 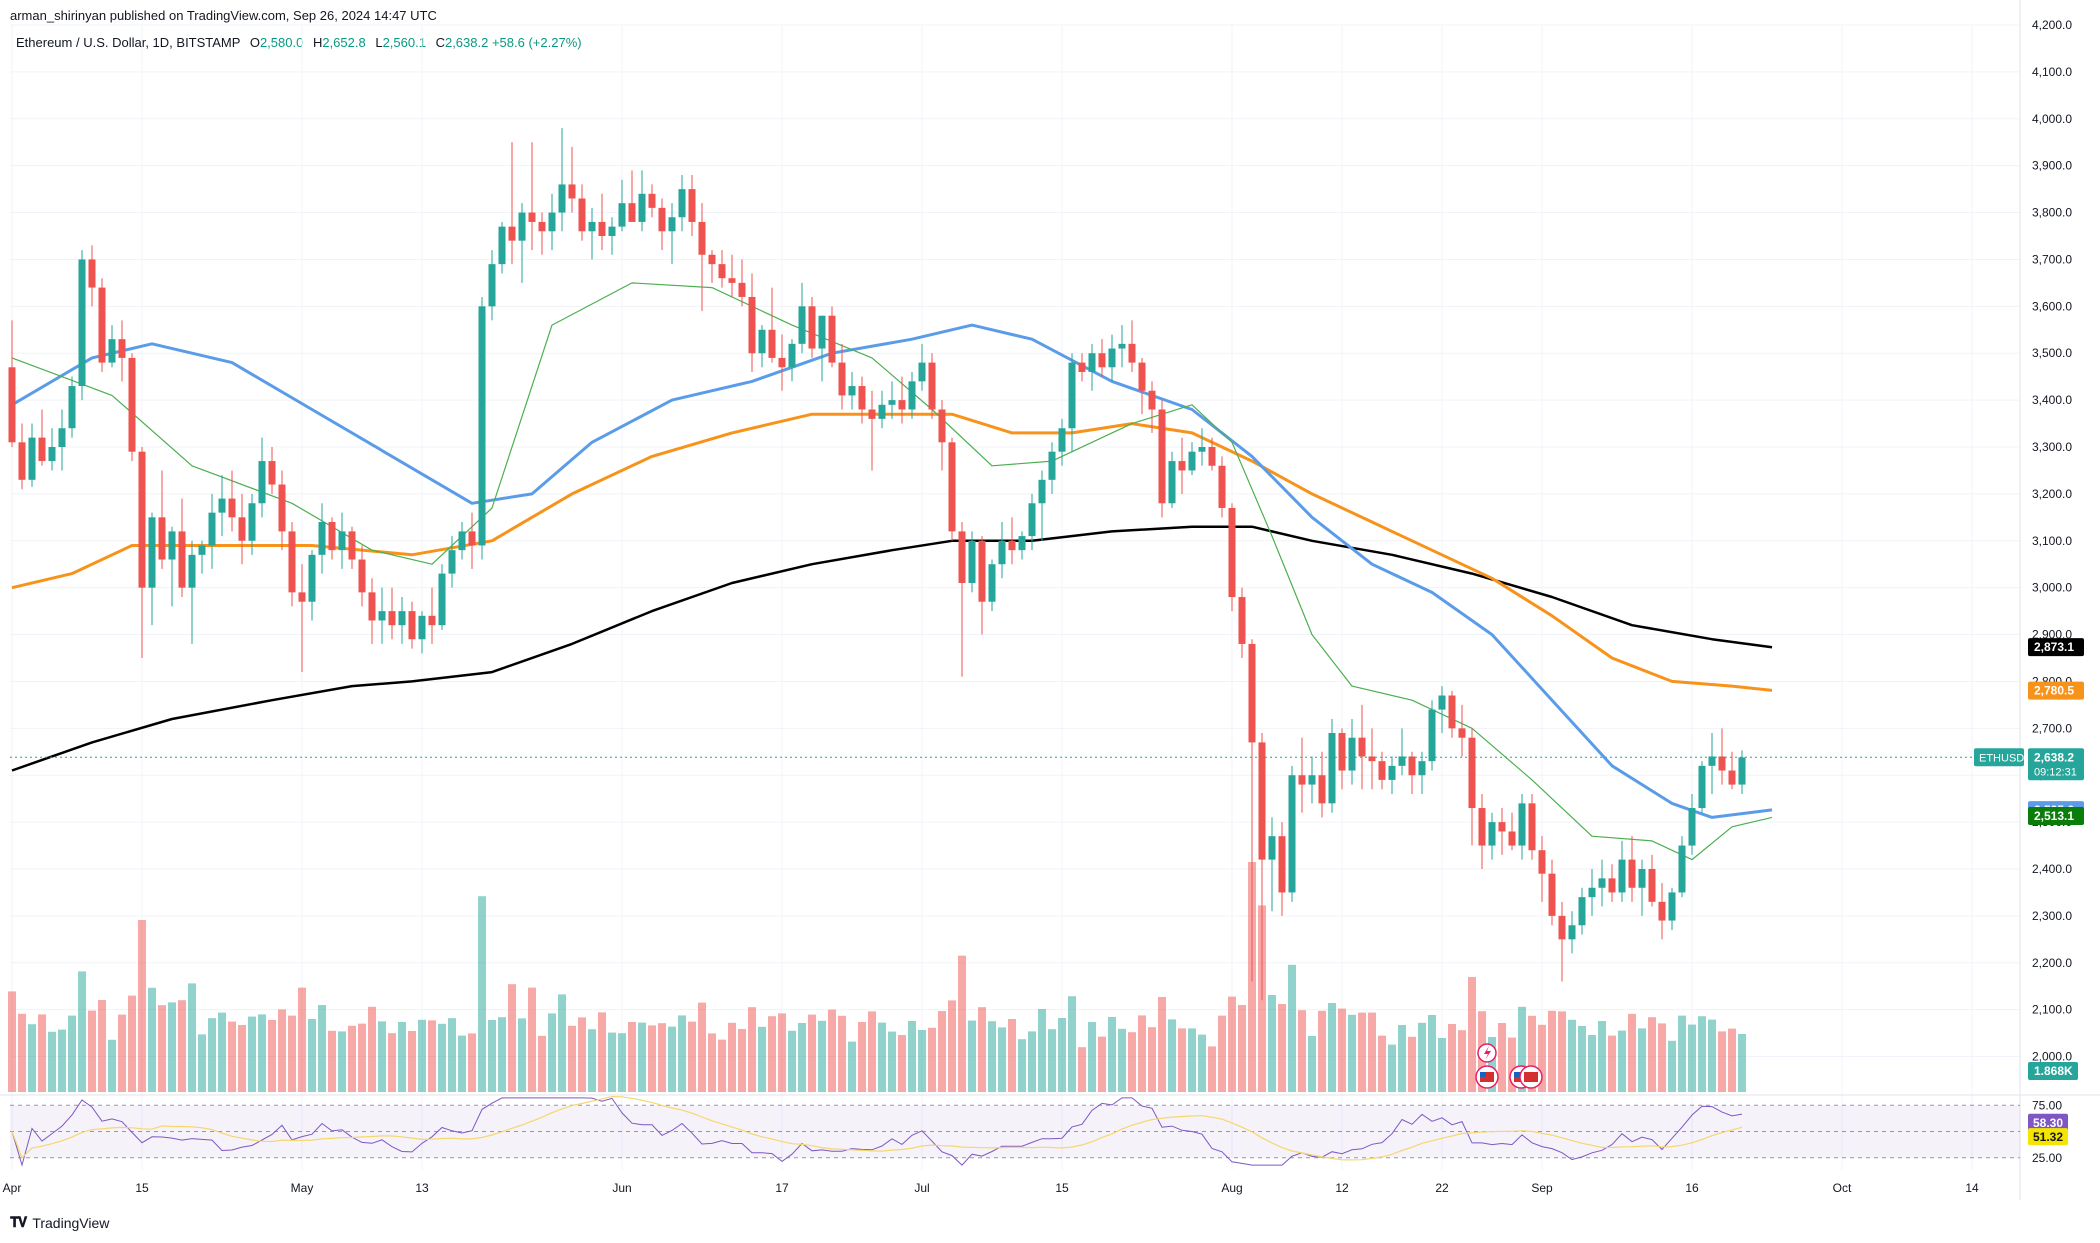 What do you see at coordinates (2052, 25) in the screenshot?
I see `y-tick-label: 4,200.0` at bounding box center [2052, 25].